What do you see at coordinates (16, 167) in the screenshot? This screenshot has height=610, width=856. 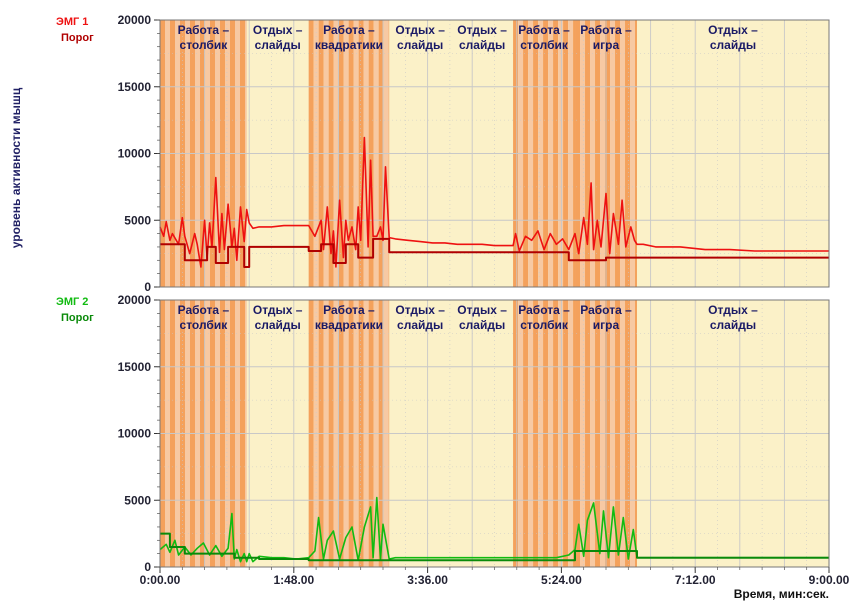 I see `y-axis-title: уровень активности мышц` at bounding box center [16, 167].